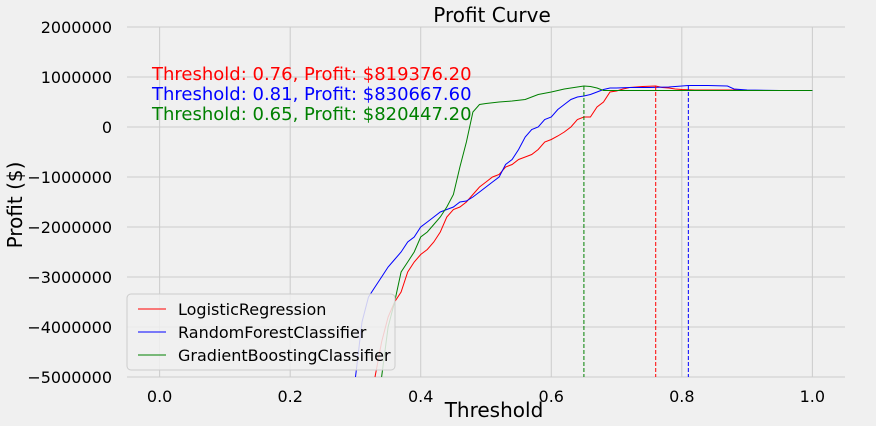  Describe the element at coordinates (551, 396) in the screenshot. I see `x-tick-label: 0.6` at that location.